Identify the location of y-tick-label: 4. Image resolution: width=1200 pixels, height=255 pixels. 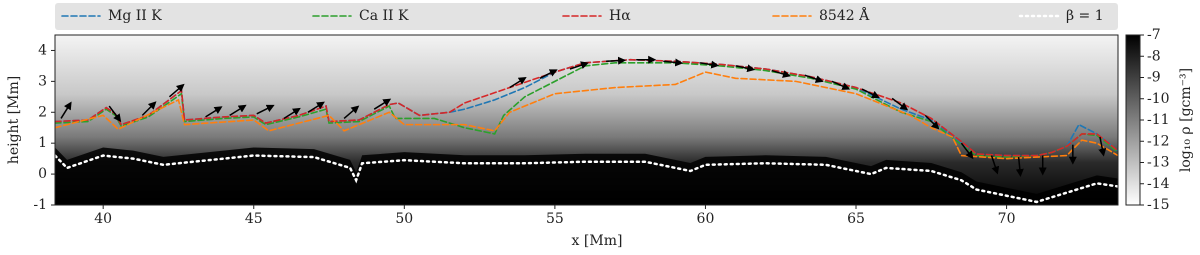
(42, 50).